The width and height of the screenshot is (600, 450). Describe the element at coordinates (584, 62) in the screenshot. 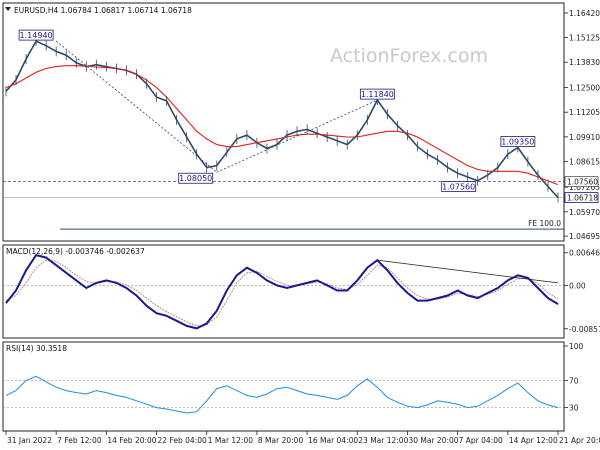

I see `price-axis-label: 1.13830` at that location.